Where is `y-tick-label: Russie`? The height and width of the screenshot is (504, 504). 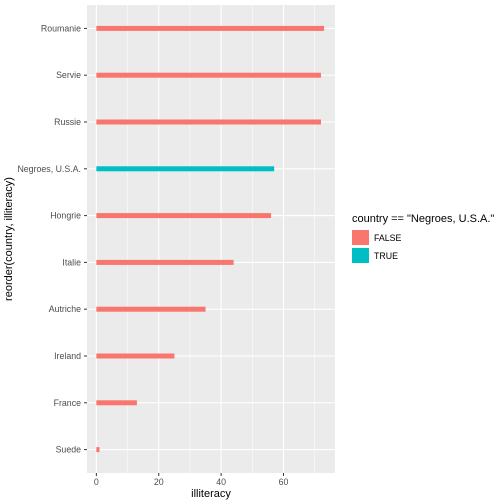 y-tick-label: Russie is located at coordinates (67, 122).